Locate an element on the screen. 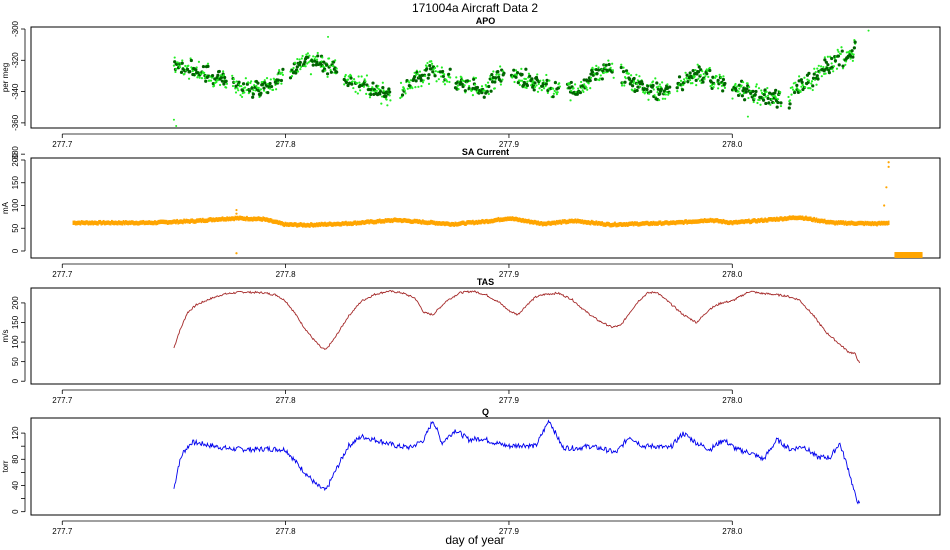 The height and width of the screenshot is (550, 950). series-line is located at coordinates (517, 462).